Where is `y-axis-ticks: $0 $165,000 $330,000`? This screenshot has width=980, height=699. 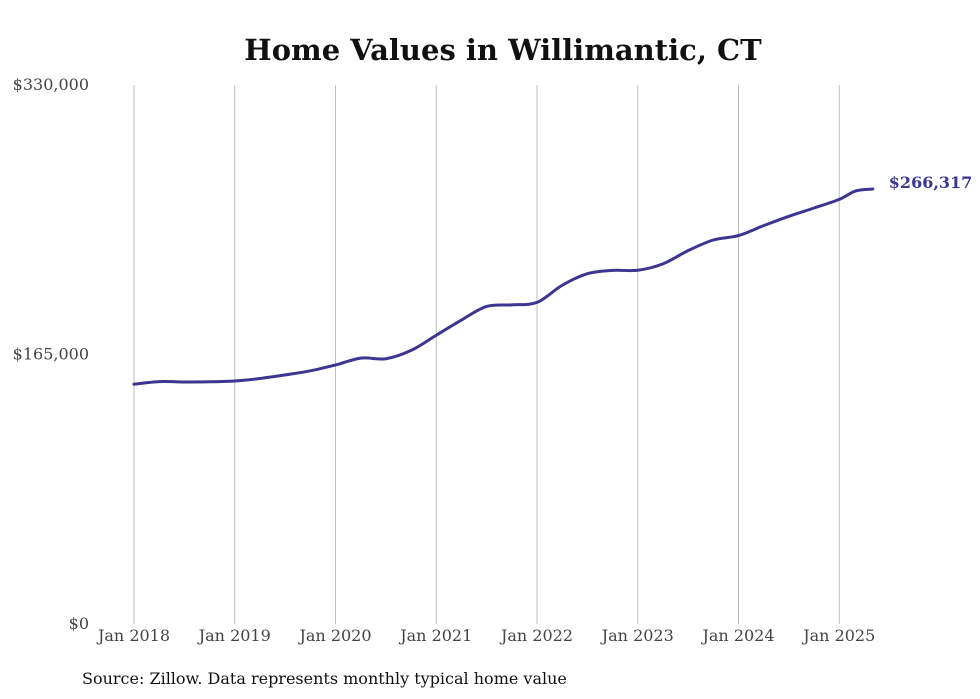
y-axis-ticks: $0 $165,000 $330,000 is located at coordinates (51, 354).